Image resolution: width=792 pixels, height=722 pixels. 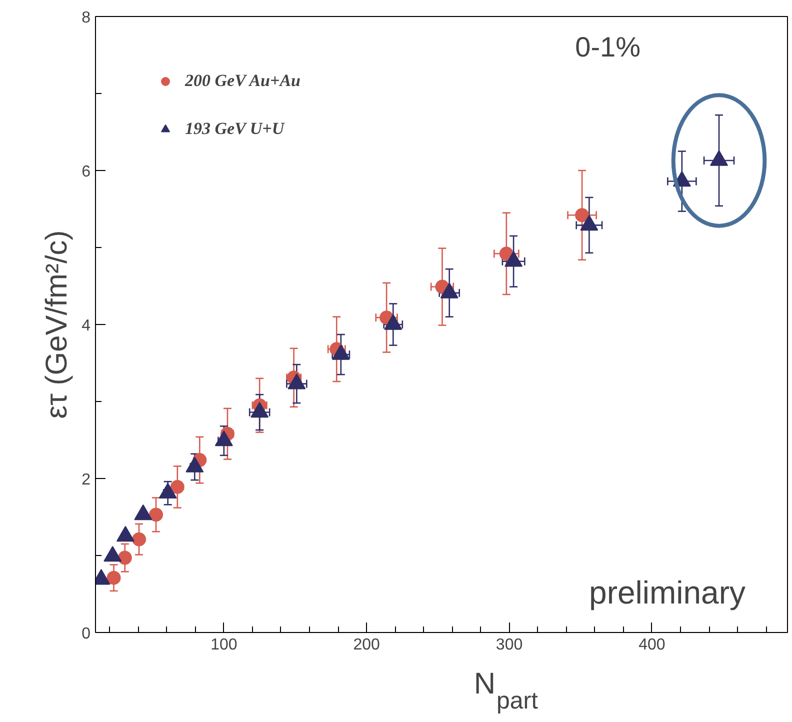 What do you see at coordinates (86, 18) in the screenshot?
I see `y-tick-label: 8` at bounding box center [86, 18].